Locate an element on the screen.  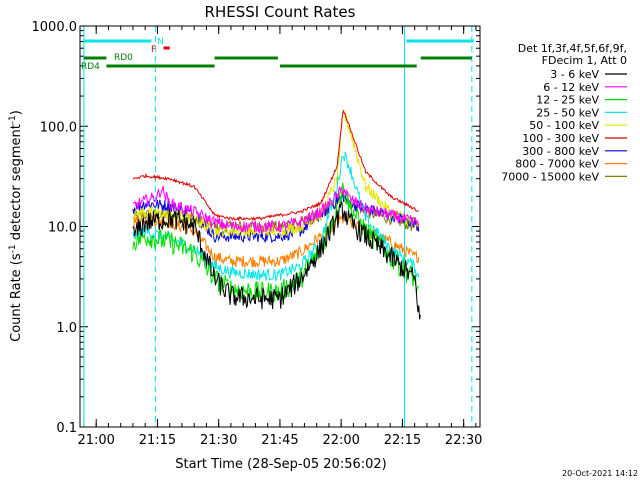
legend-header: Det 1f,3f,4f,5f,6f,9f, is located at coordinates (572, 48).